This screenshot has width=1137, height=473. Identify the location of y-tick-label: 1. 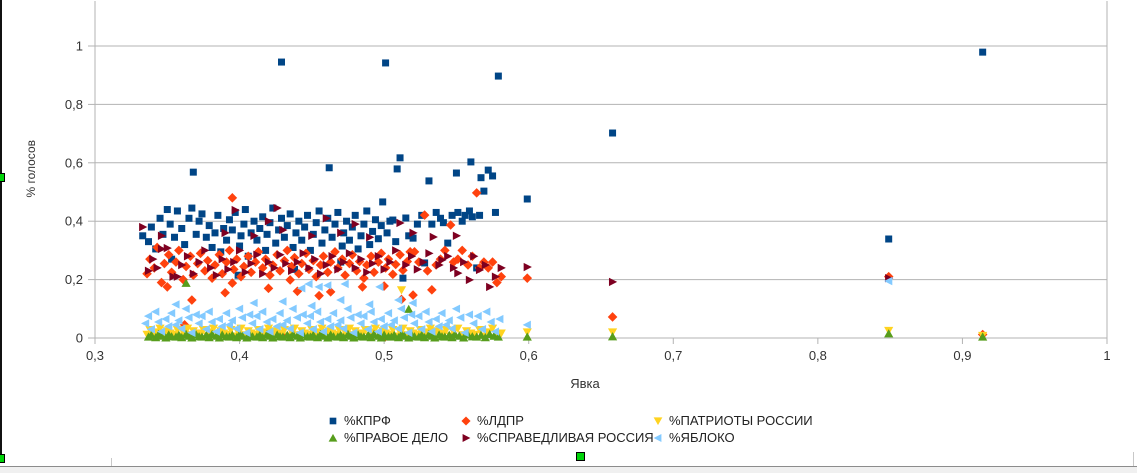
(79, 46).